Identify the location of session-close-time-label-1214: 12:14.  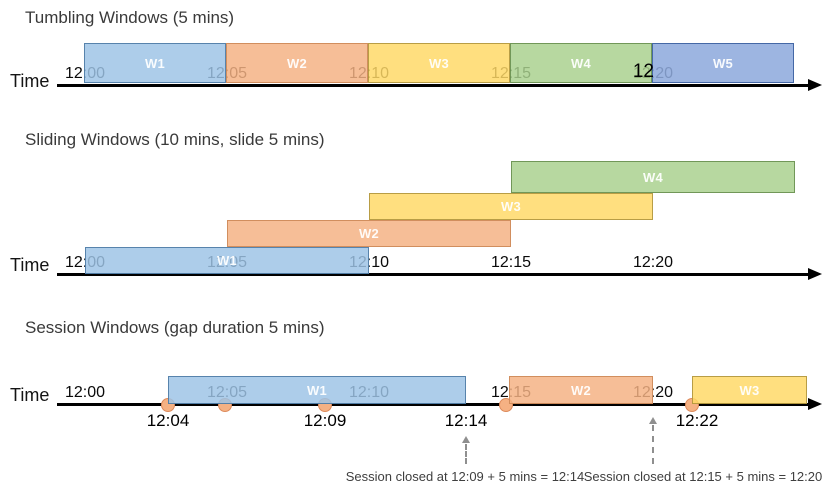
(466, 420).